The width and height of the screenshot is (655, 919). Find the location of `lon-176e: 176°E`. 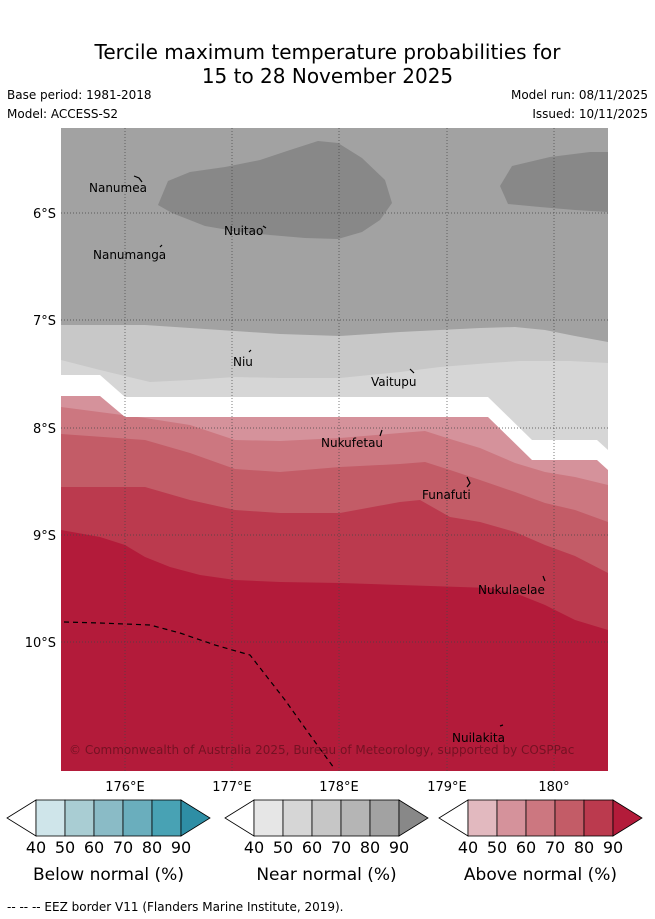

lon-176e: 176°E is located at coordinates (125, 787).